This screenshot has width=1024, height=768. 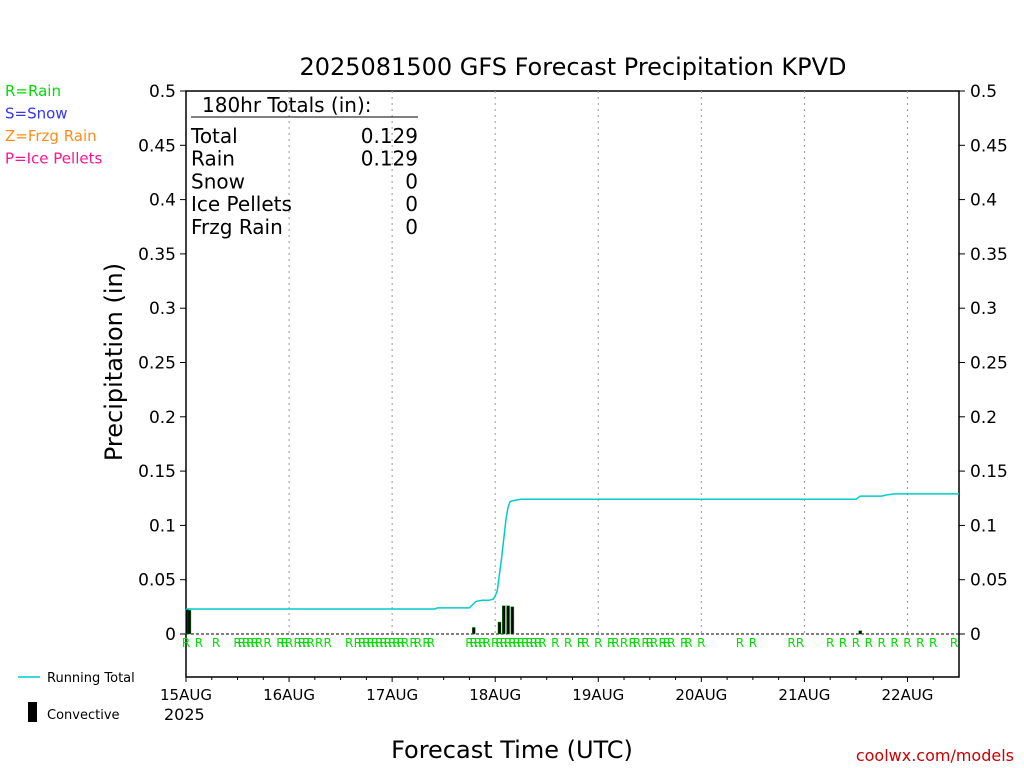 What do you see at coordinates (51, 136) in the screenshot?
I see `ptype-legend-item: Z=Frzg Rain` at bounding box center [51, 136].